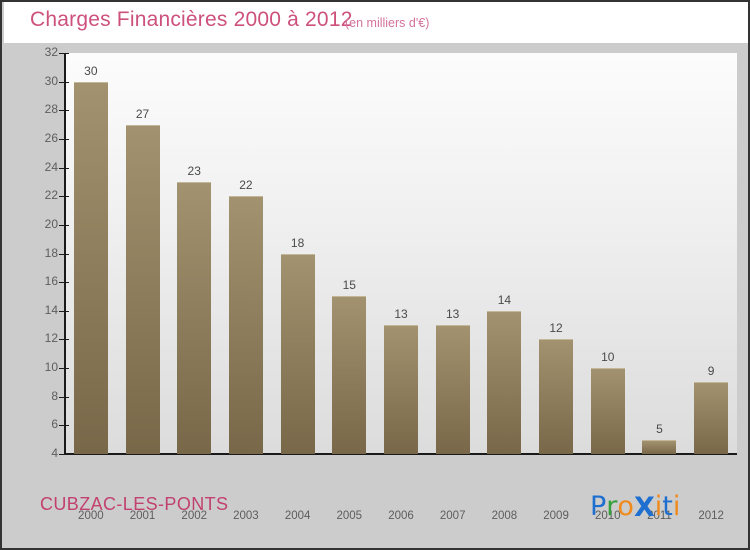 The height and width of the screenshot is (550, 750). What do you see at coordinates (608, 357) in the screenshot?
I see `bar-value-label: 10` at bounding box center [608, 357].